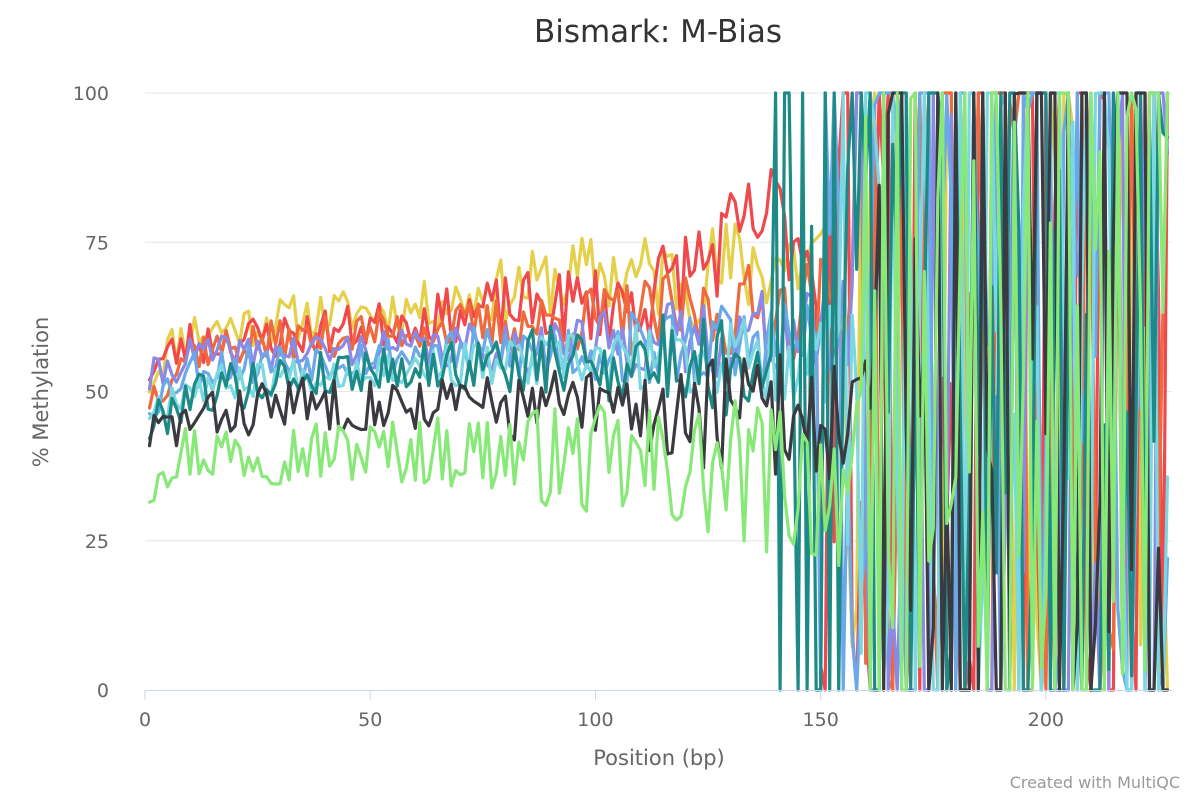 The height and width of the screenshot is (800, 1200). I want to click on x-axis-title: Position (bp), so click(659, 758).